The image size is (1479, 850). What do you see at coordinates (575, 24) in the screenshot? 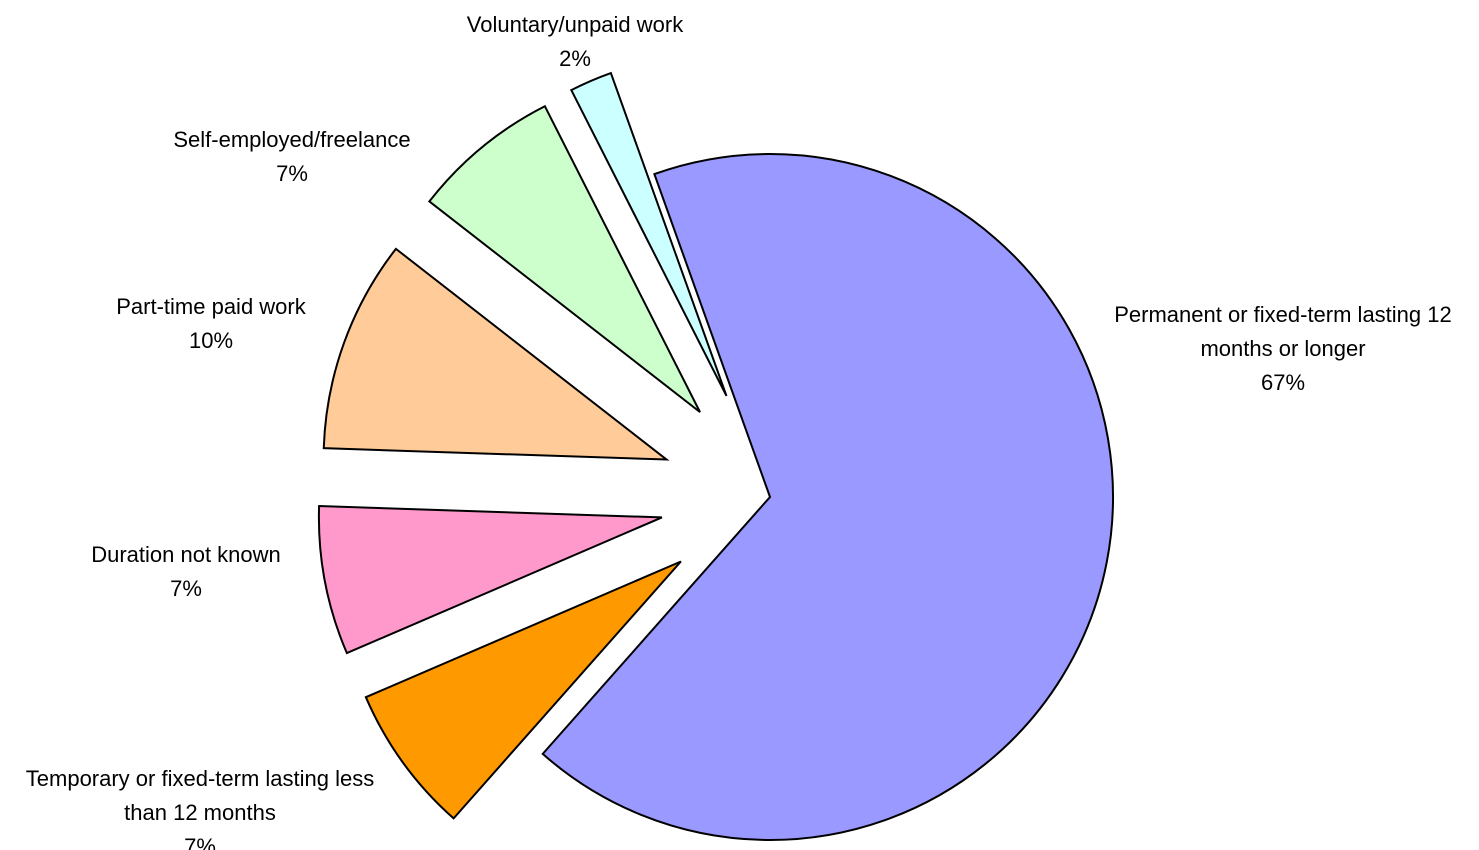
I see `category-label: Voluntary/unpaid work` at bounding box center [575, 24].